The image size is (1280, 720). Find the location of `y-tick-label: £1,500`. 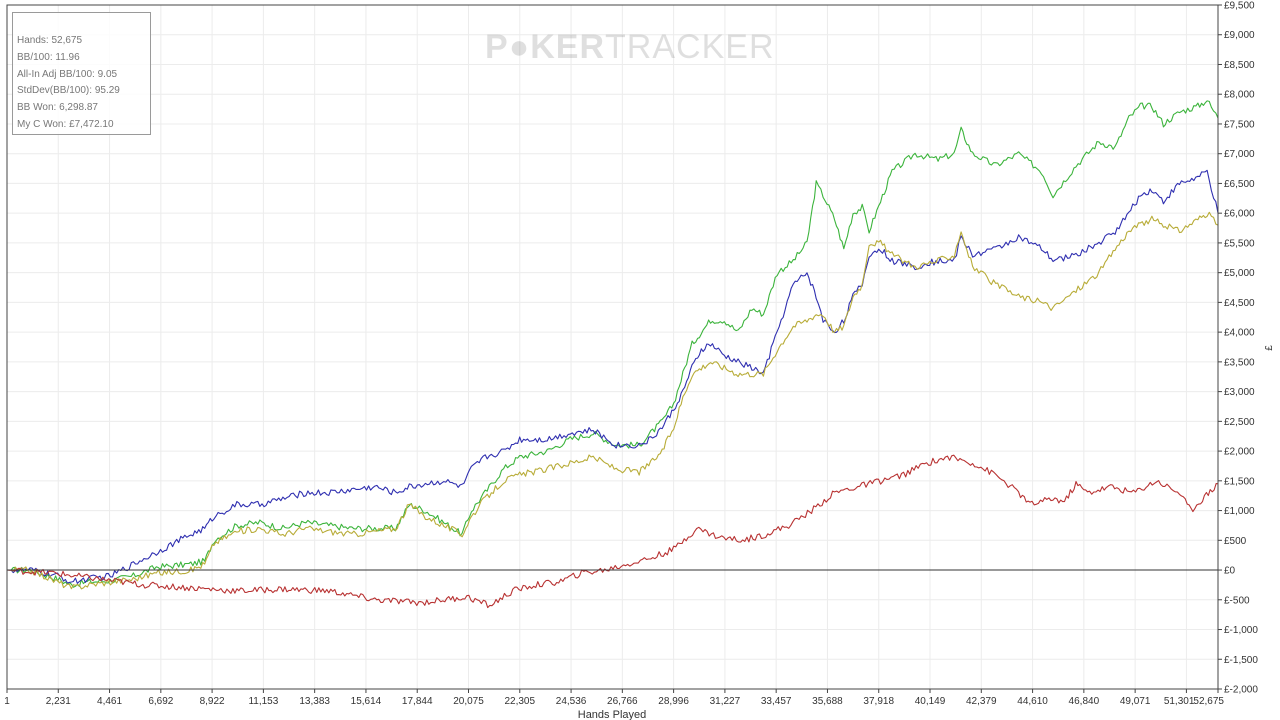

y-tick-label: £1,500 is located at coordinates (1239, 481).